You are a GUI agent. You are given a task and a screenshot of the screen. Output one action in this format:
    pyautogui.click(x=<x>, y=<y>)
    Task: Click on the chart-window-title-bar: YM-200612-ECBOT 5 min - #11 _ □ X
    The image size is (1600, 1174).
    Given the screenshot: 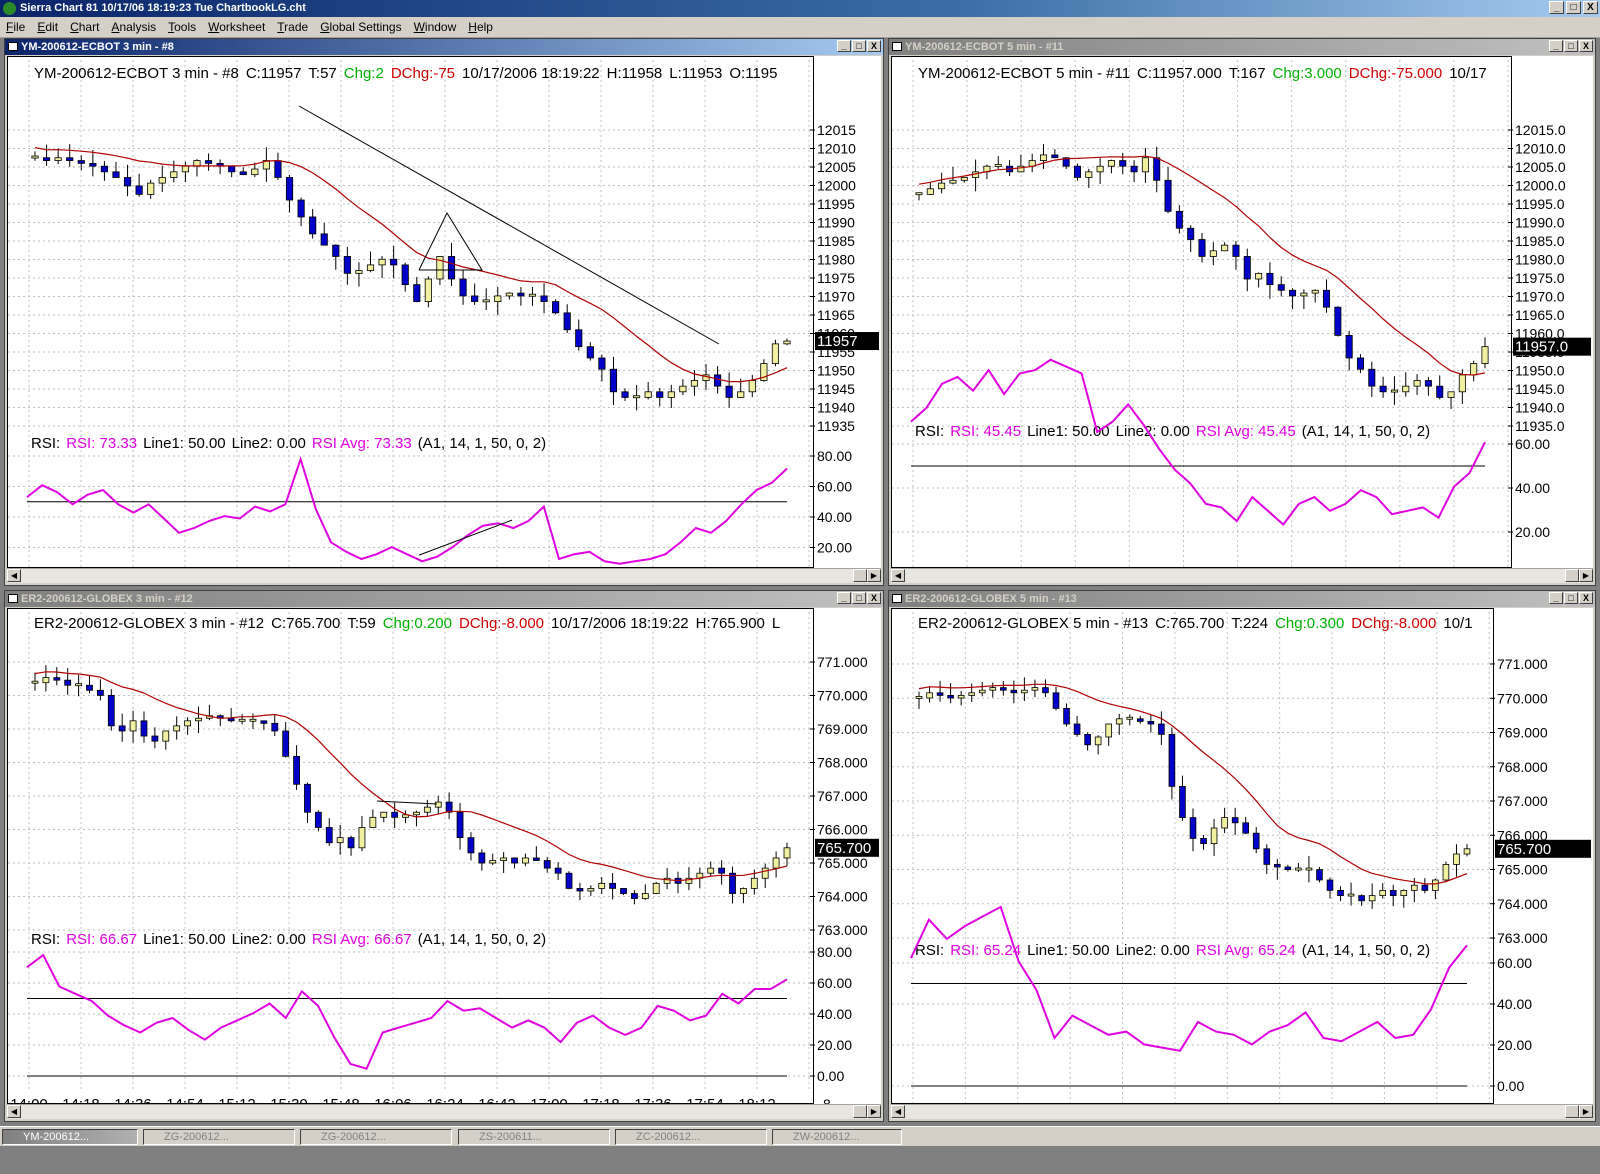 What is the action you would take?
    pyautogui.click(x=1242, y=47)
    